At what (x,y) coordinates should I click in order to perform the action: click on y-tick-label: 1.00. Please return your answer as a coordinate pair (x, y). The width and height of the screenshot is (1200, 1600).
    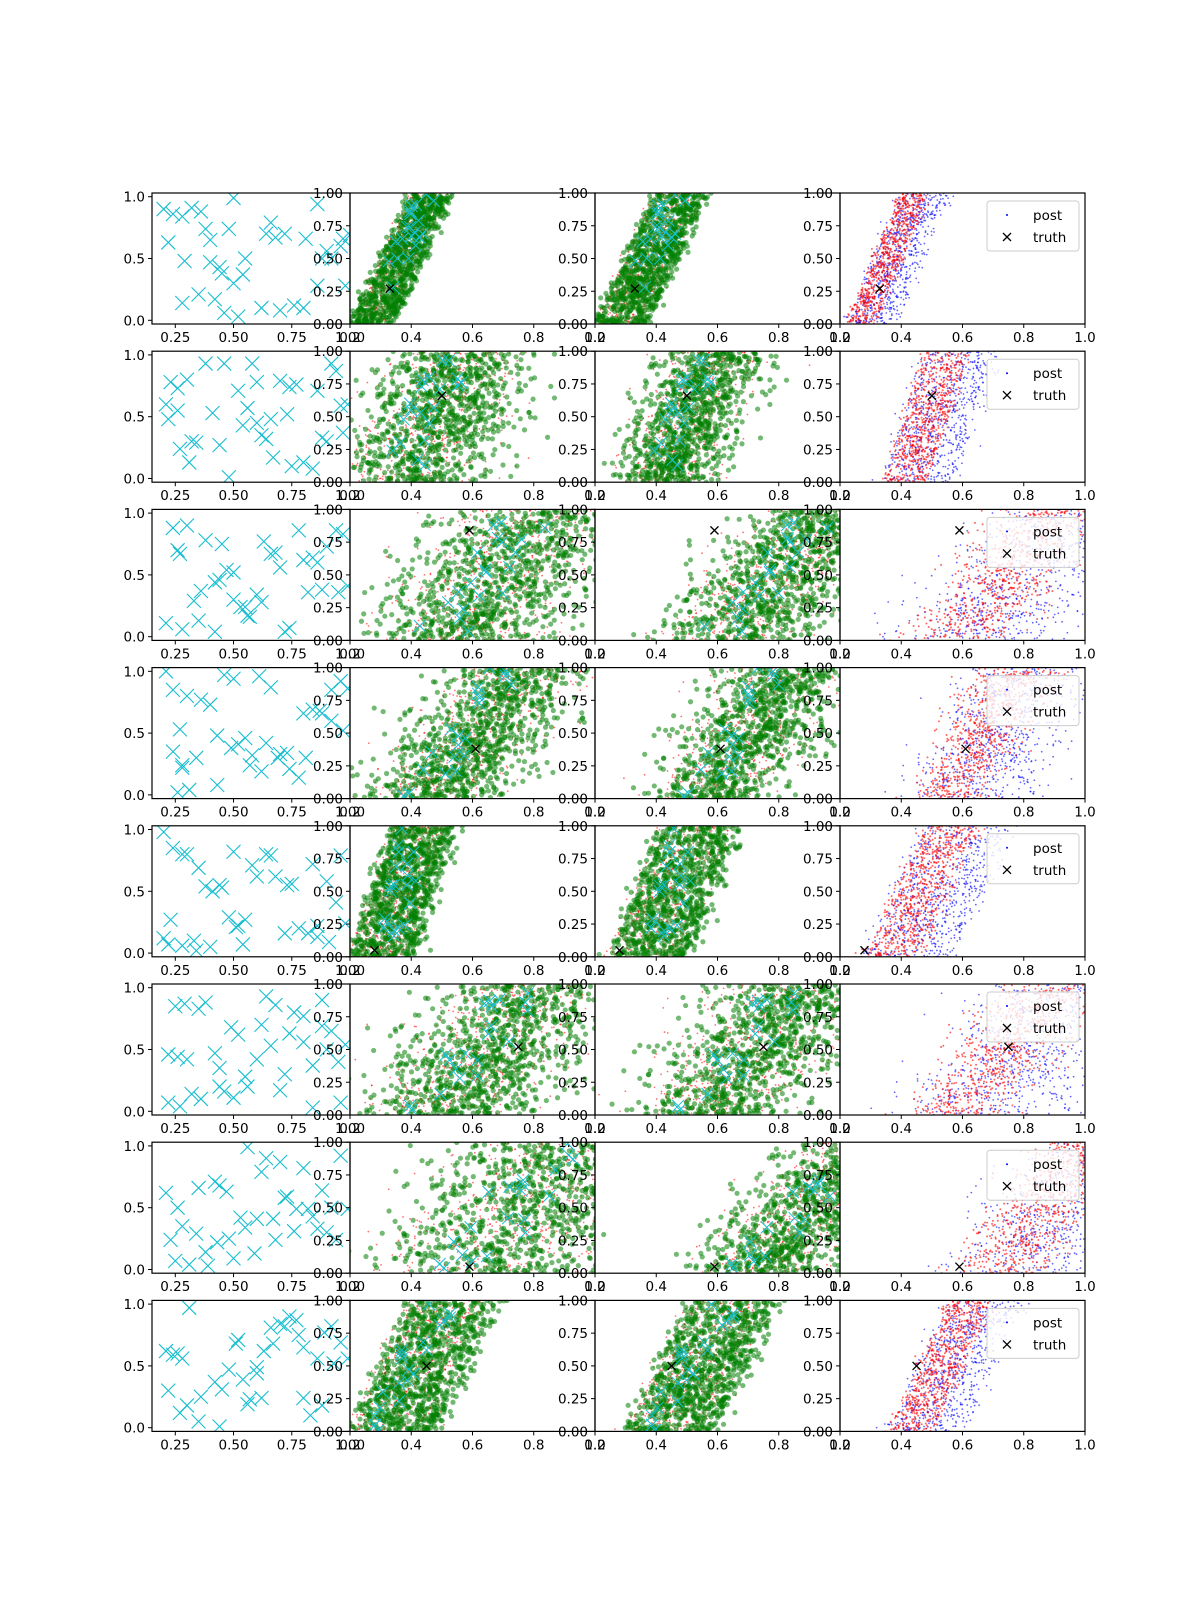
    Looking at the image, I should click on (328, 194).